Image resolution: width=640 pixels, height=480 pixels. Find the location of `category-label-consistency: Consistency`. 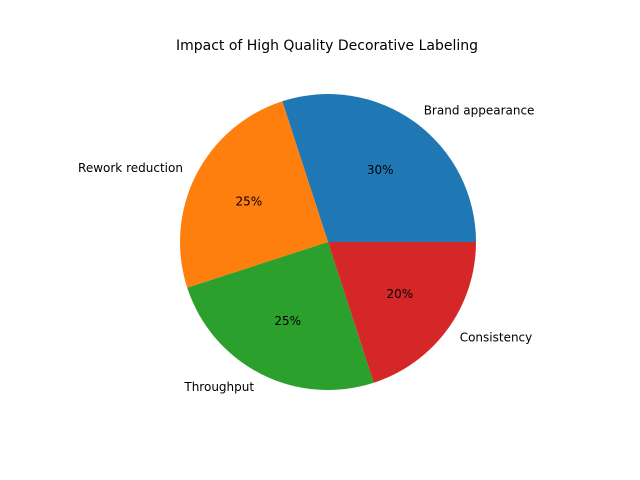

category-label-consistency: Consistency is located at coordinates (496, 338).